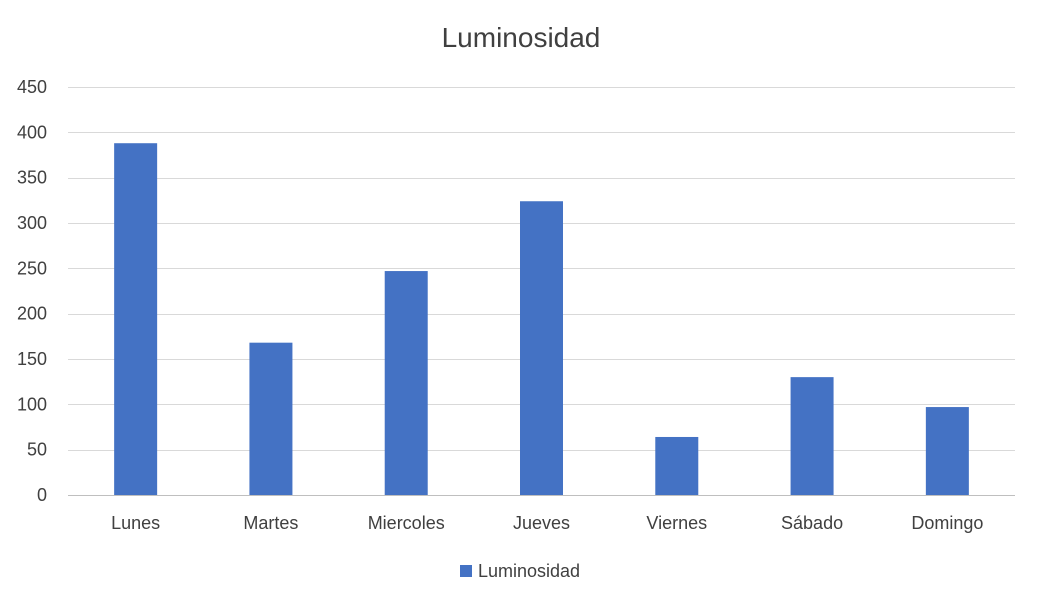  I want to click on y-tick-label: 50, so click(37, 450).